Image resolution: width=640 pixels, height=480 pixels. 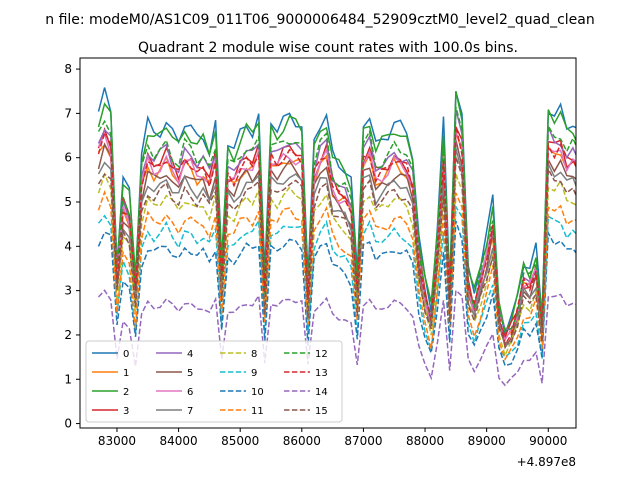 I want to click on x-axis: 83000 84000 85000 86000 87000 88000 89000 90000, so click(x=332, y=438).